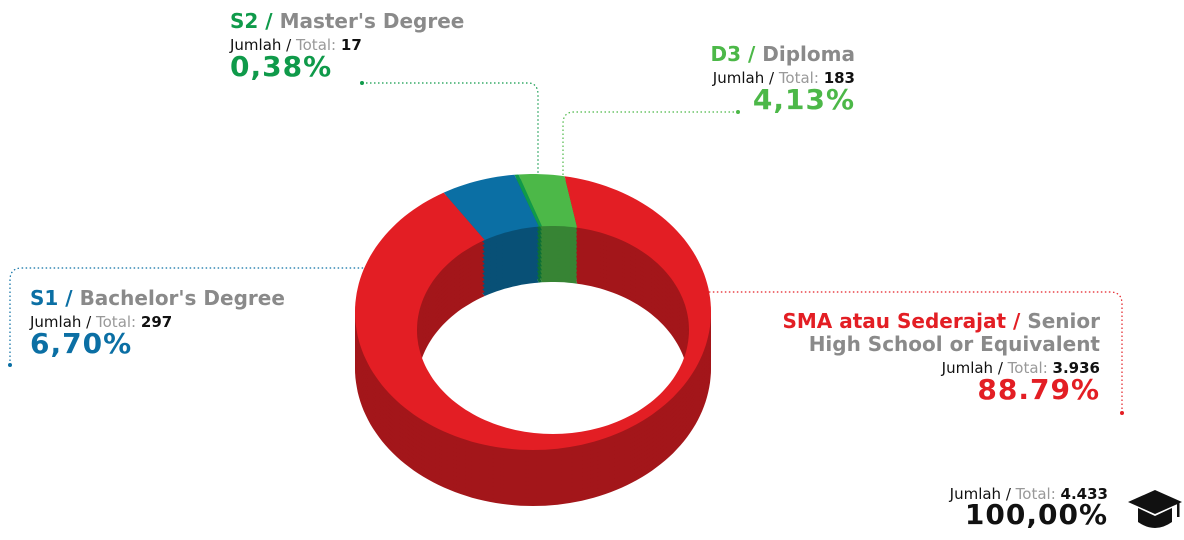  I want to click on category-name: Diploma, so click(808, 54).